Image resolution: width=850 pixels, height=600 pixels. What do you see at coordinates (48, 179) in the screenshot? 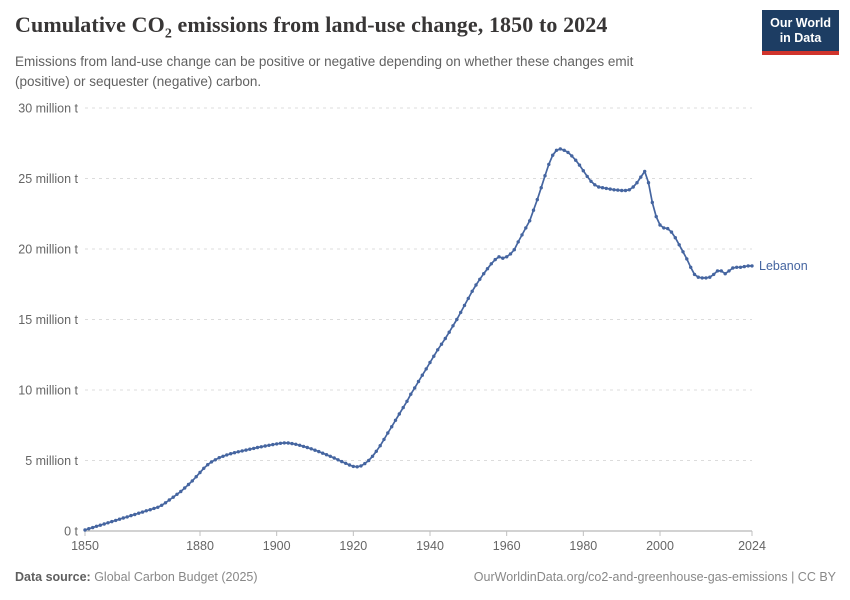
I see `y-axis-tick-label: 25 million t` at bounding box center [48, 179].